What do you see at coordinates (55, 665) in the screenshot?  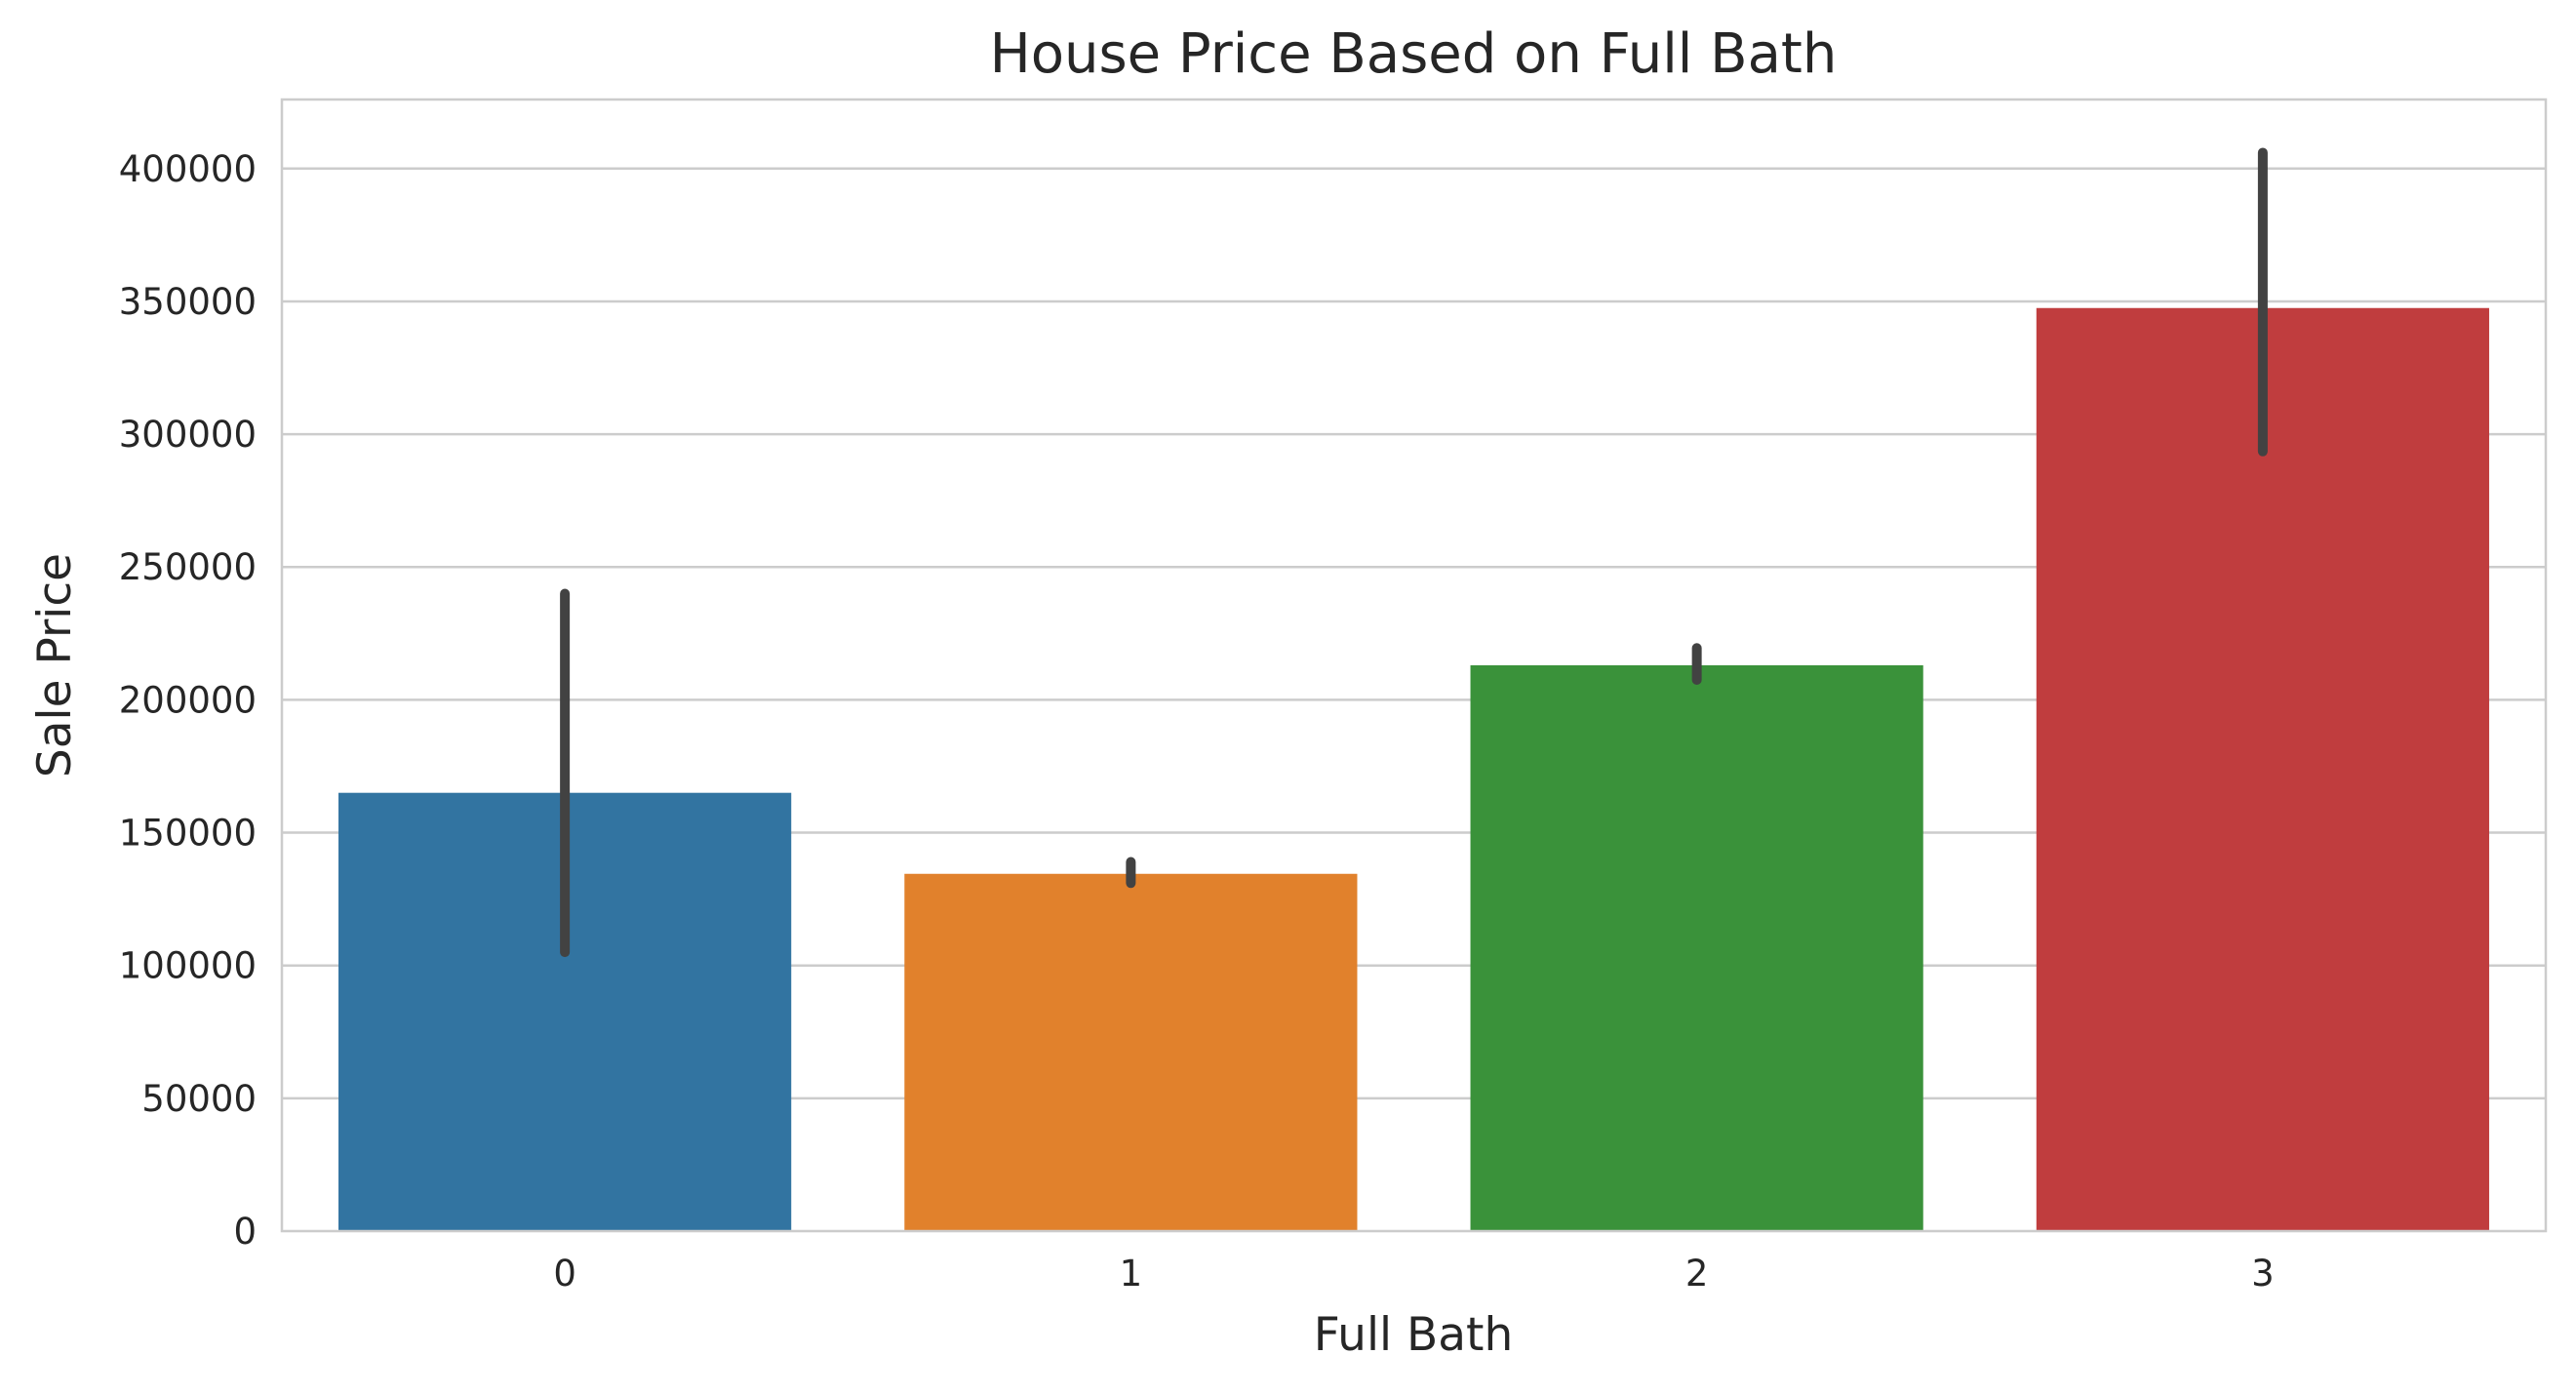 I see `y-axis-label: Sale Price` at bounding box center [55, 665].